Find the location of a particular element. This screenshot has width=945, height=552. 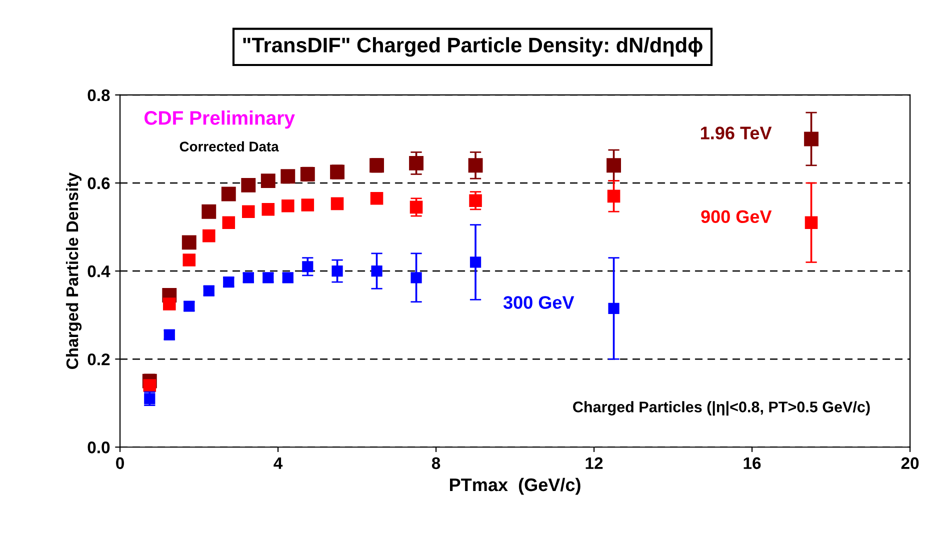

x-tick-label: 20 is located at coordinates (910, 463).